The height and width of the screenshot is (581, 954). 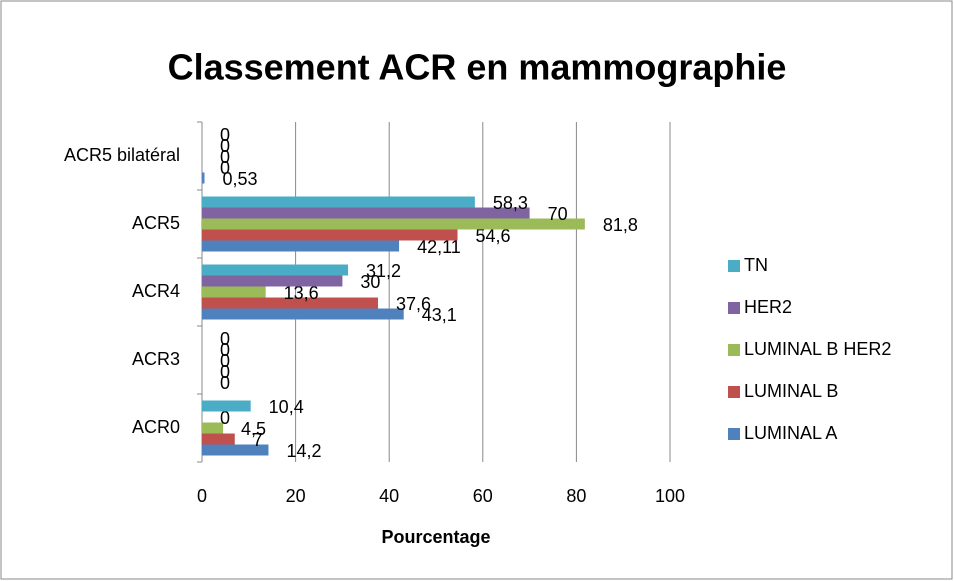 I want to click on x-tick-label: 80, so click(x=576, y=496).